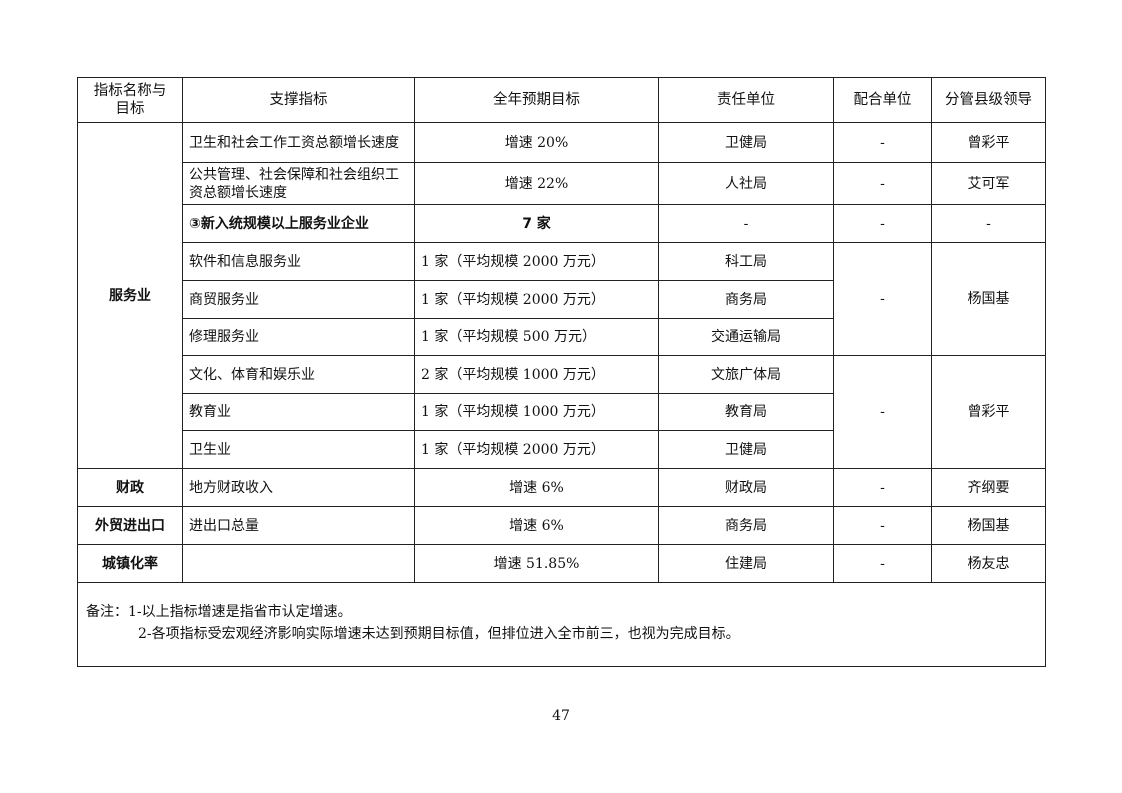  I want to click on header-coop: 配合单位, so click(882, 100).